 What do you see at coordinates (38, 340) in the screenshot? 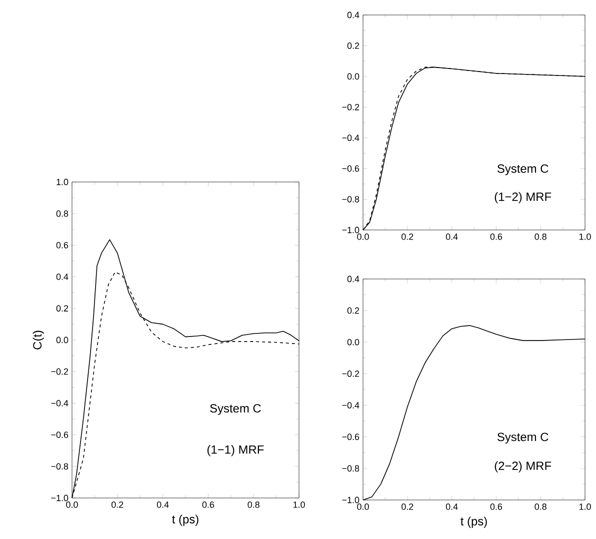
I see `y-axis-title: C(t)` at bounding box center [38, 340].